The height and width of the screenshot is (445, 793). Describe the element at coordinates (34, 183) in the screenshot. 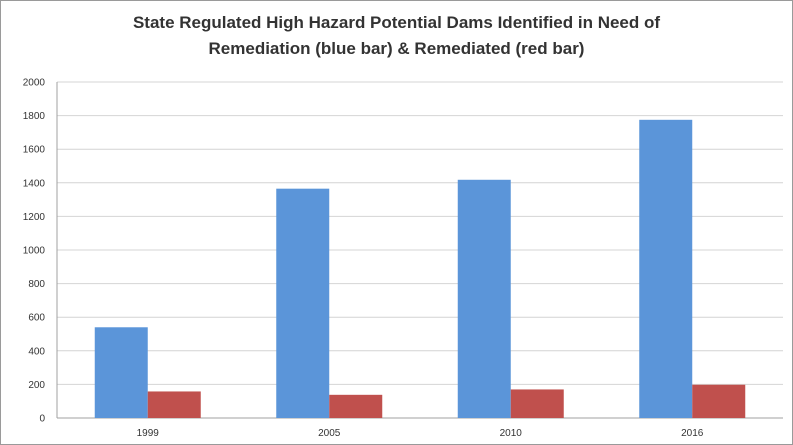

I see `y-tick-label: 1400` at that location.